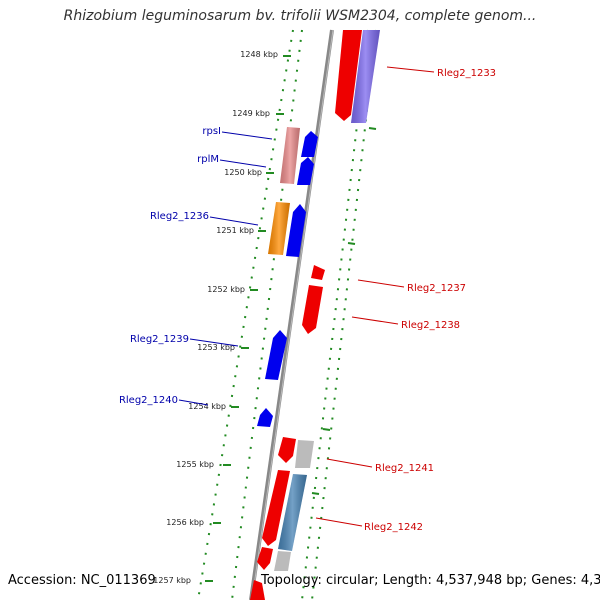  What do you see at coordinates (251, 113) in the screenshot?
I see `kbp-label: 1249 kbp` at bounding box center [251, 113].